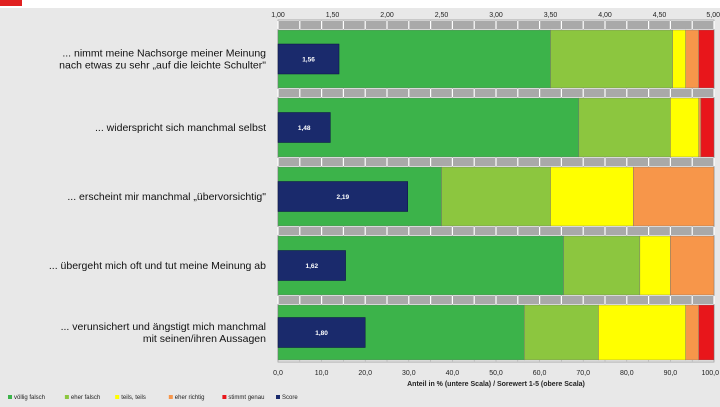  Describe the element at coordinates (11, 3) in the screenshot. I see `corner-mark` at that location.